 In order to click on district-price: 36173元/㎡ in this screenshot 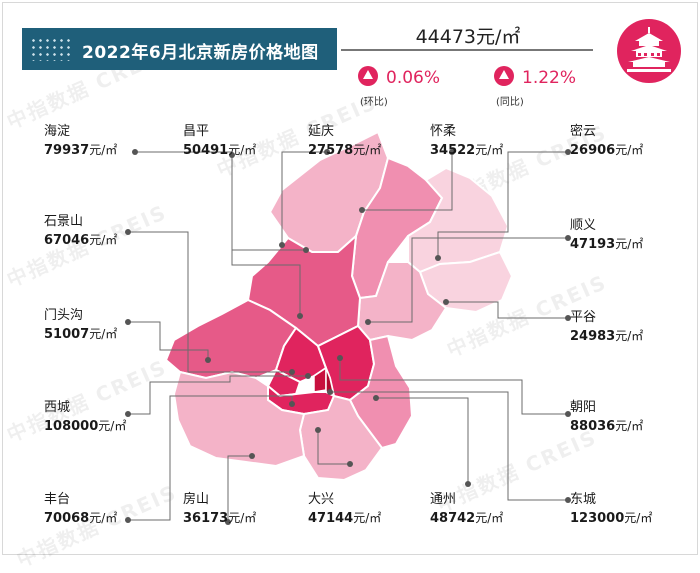, I will do `click(220, 518)`.